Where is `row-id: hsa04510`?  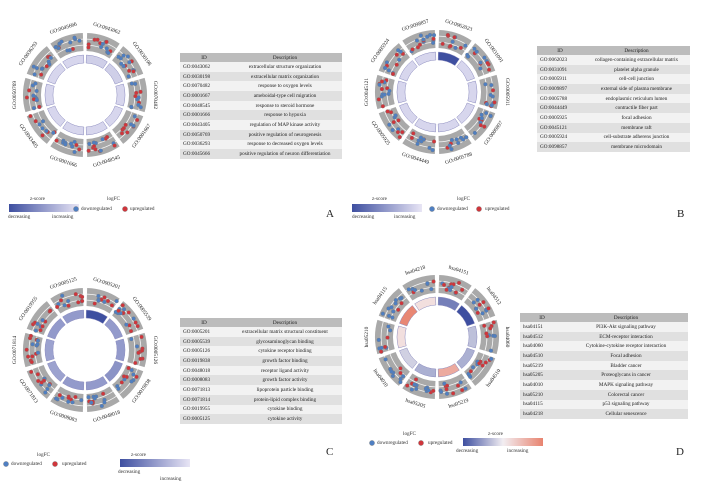
row-id: hsa04510 is located at coordinates (542, 356).